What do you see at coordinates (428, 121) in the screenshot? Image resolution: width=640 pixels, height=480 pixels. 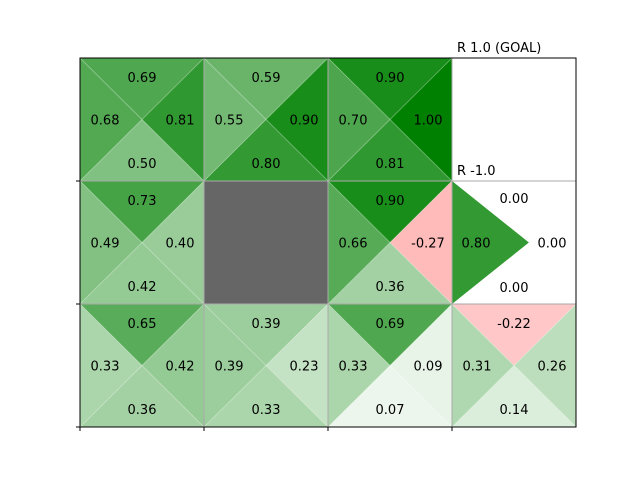 I see `q-value-right: 1.00` at bounding box center [428, 121].